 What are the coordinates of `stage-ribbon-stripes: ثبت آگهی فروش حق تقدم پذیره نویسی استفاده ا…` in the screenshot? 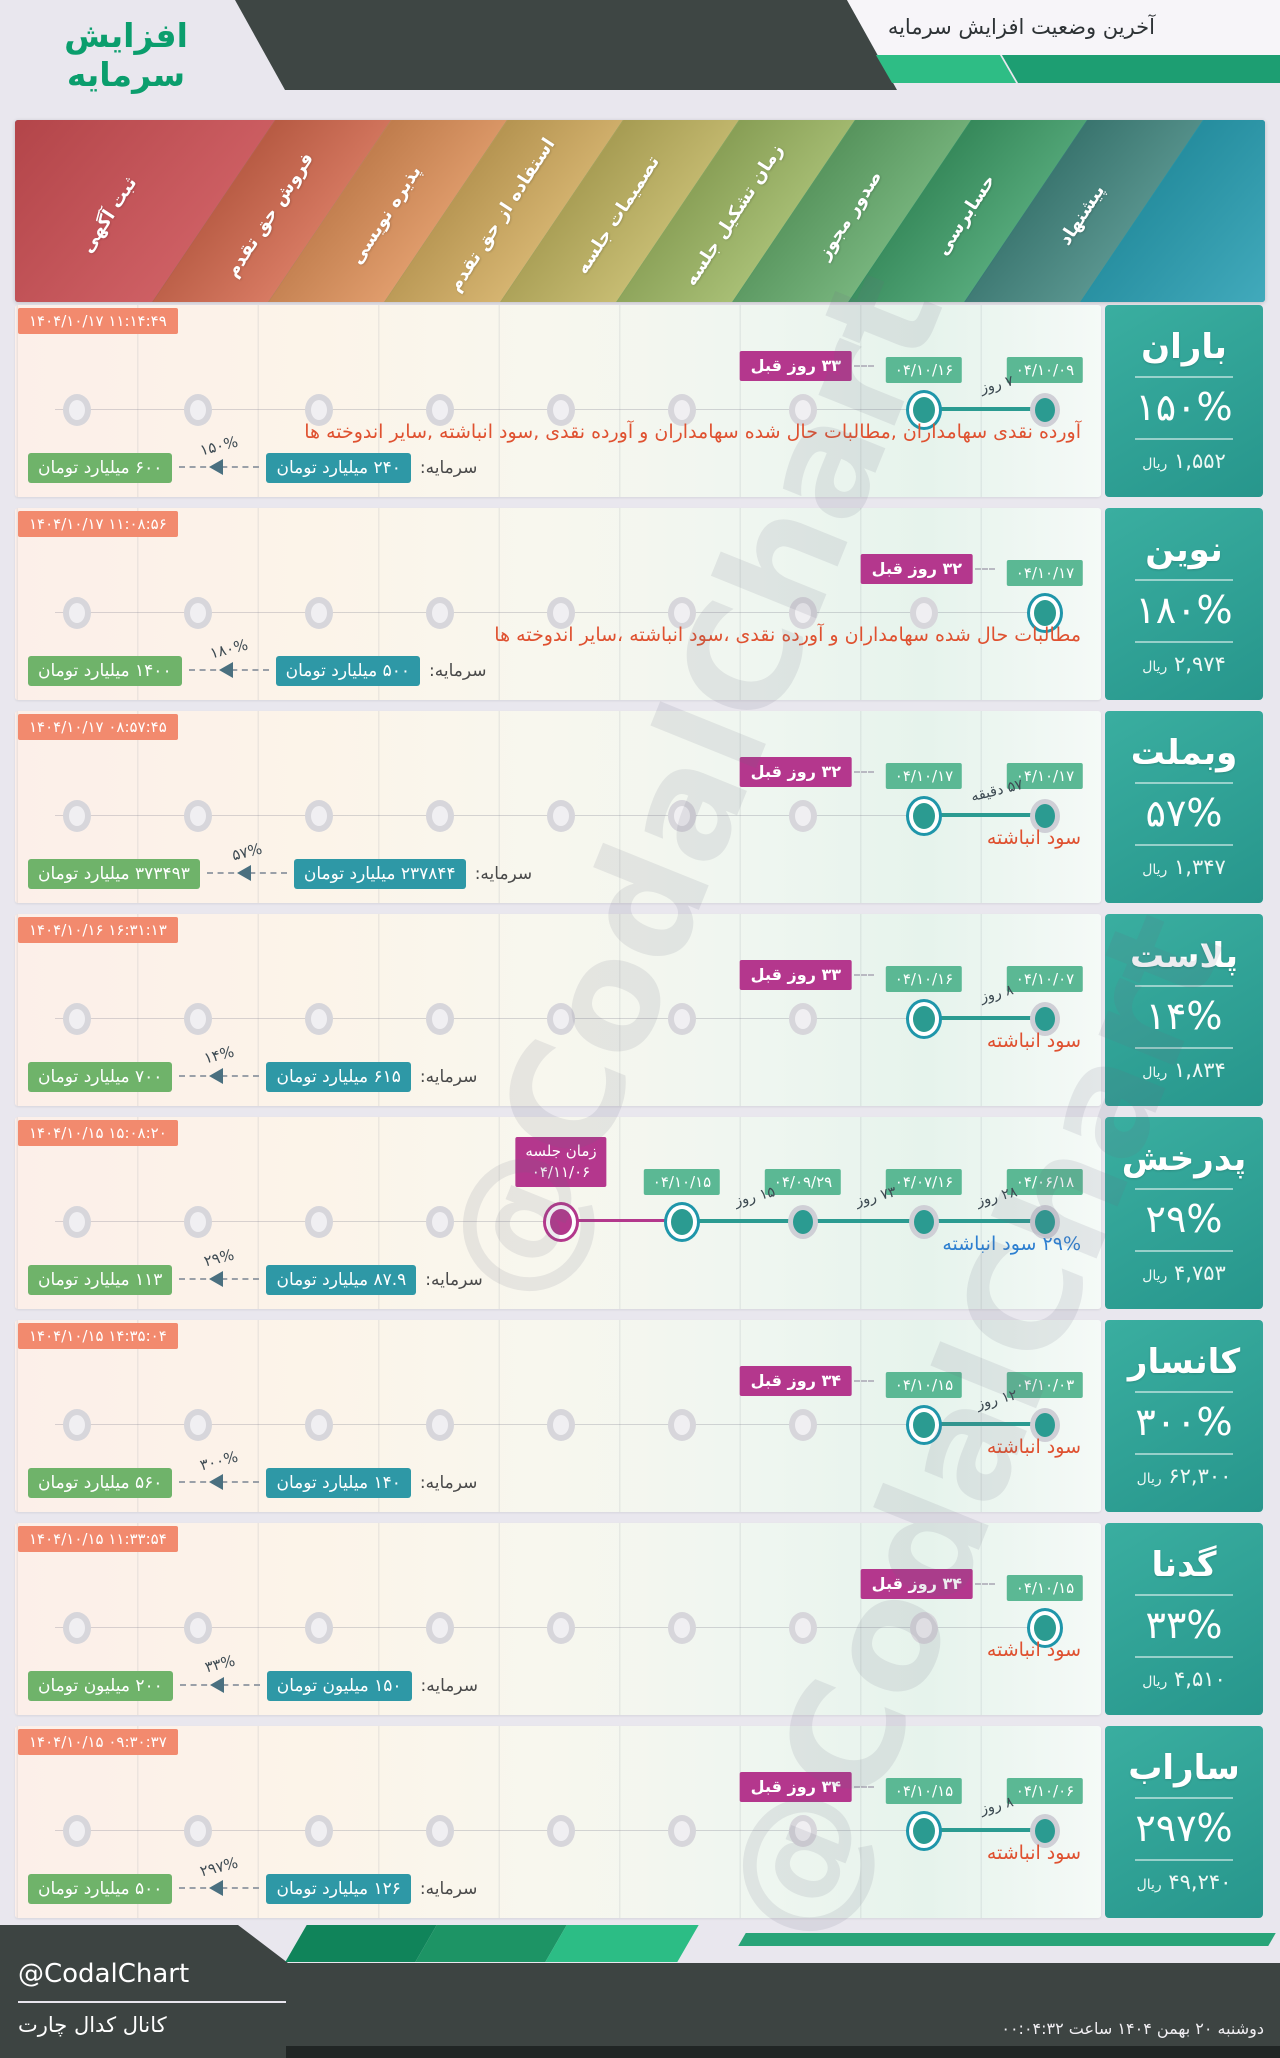 It's located at (640, 211).